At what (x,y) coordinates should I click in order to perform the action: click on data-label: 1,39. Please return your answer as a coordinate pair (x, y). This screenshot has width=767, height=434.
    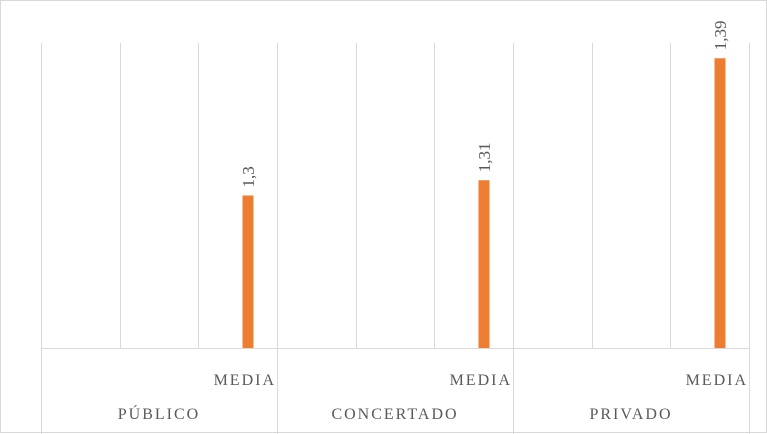
    Looking at the image, I should click on (720, 36).